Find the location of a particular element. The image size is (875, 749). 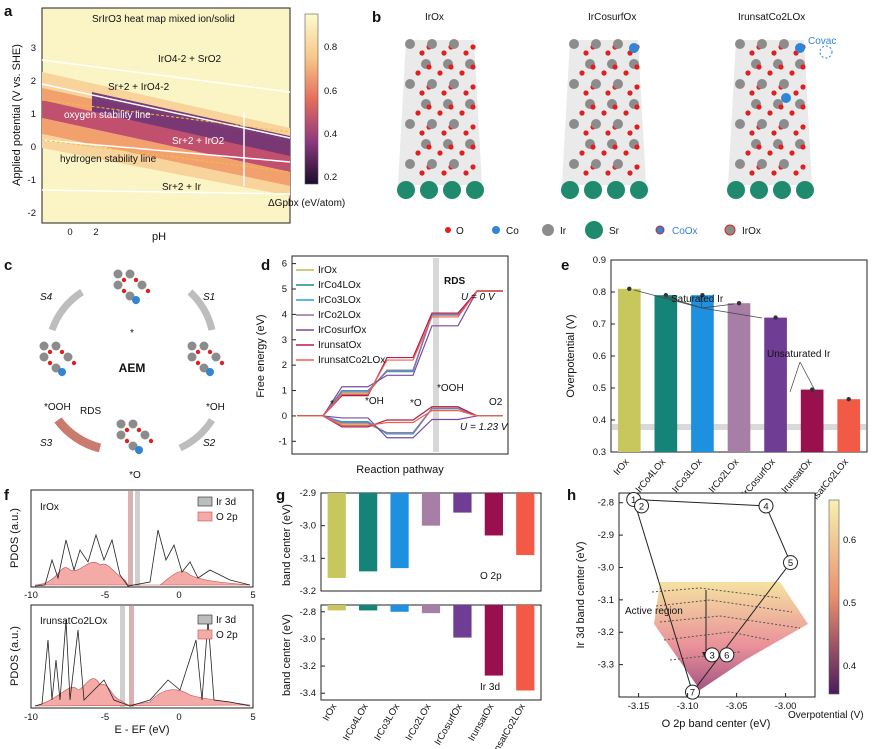

legend-entry: IrCo3LOx is located at coordinates (339, 300).